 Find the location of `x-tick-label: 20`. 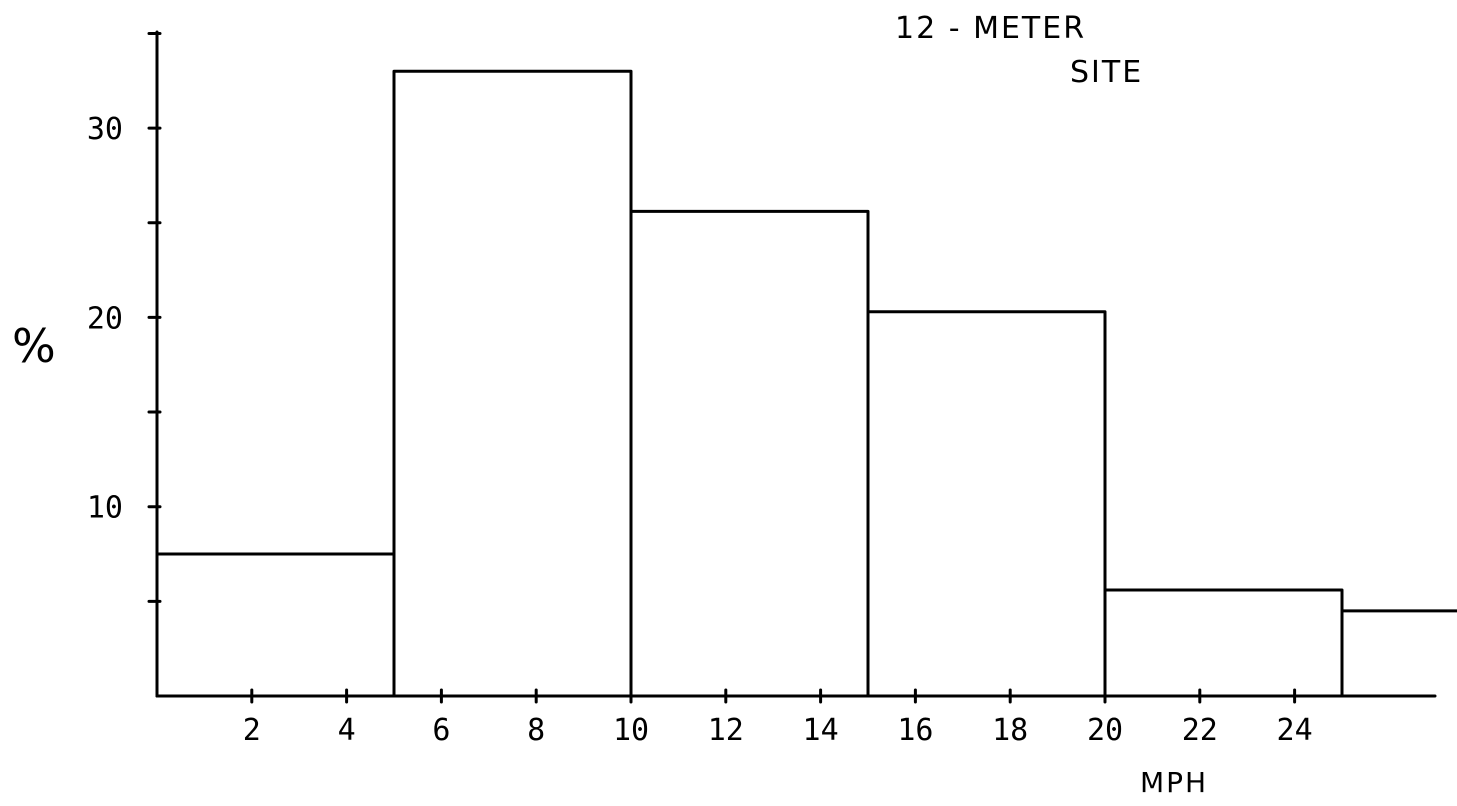

x-tick-label: 20 is located at coordinates (1105, 730).